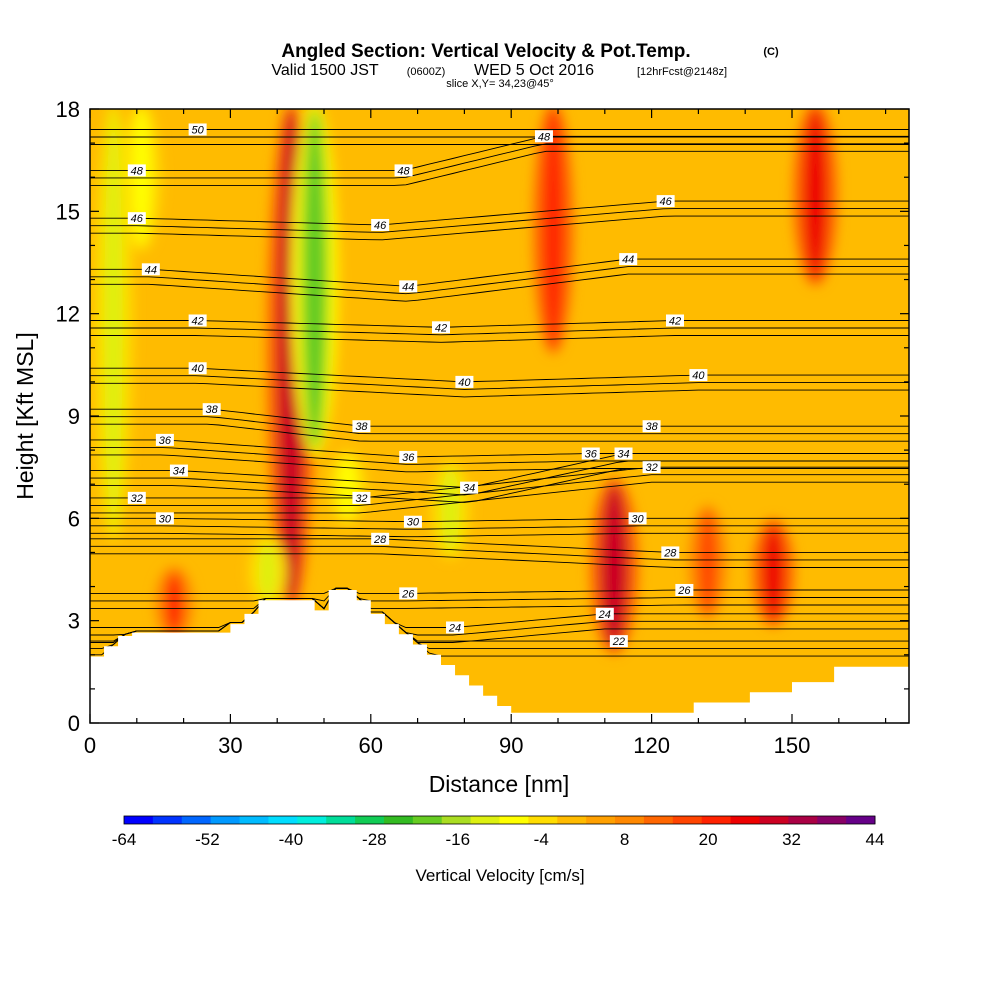 The image size is (1000, 1000). I want to click on slice-info: slice X,Y= 34,23@45°, so click(500, 84).